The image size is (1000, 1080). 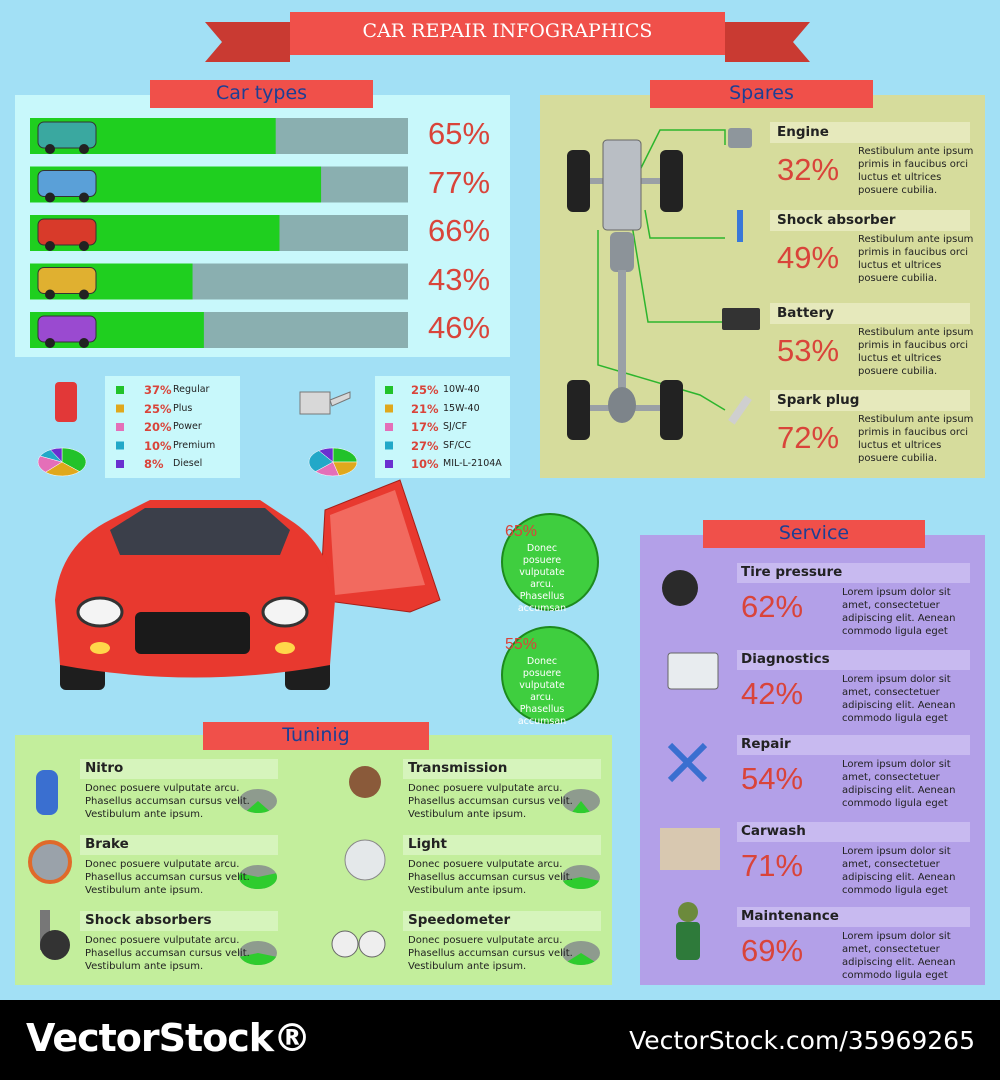 What do you see at coordinates (818, 400) in the screenshot?
I see `item-name: Spark plug` at bounding box center [818, 400].